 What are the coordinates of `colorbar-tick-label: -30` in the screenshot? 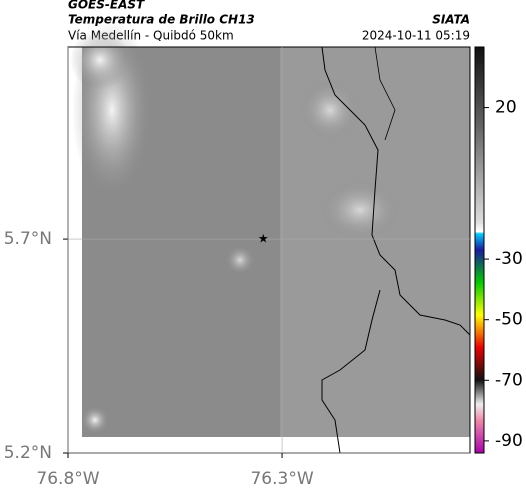 It's located at (509, 259).